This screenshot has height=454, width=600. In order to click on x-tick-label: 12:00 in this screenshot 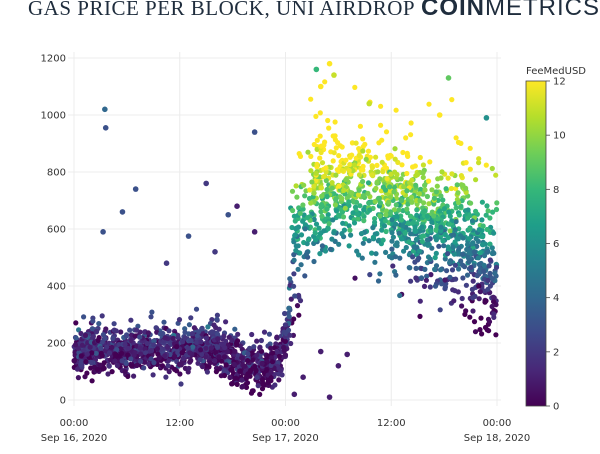, I will do `click(391, 423)`.